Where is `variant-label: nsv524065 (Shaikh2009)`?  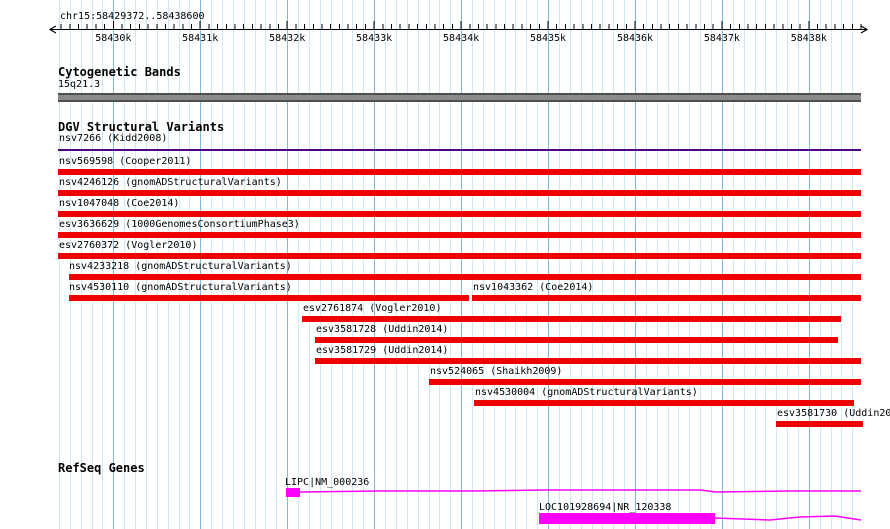
variant-label: nsv524065 (Shaikh2009) is located at coordinates (496, 371).